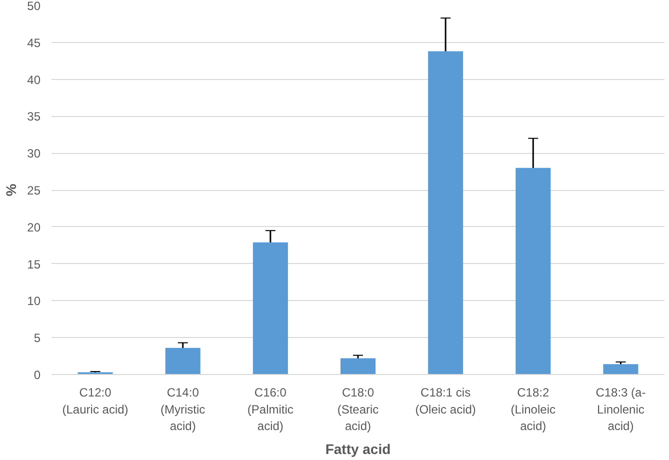  I want to click on y-axis-title: %, so click(11, 189).